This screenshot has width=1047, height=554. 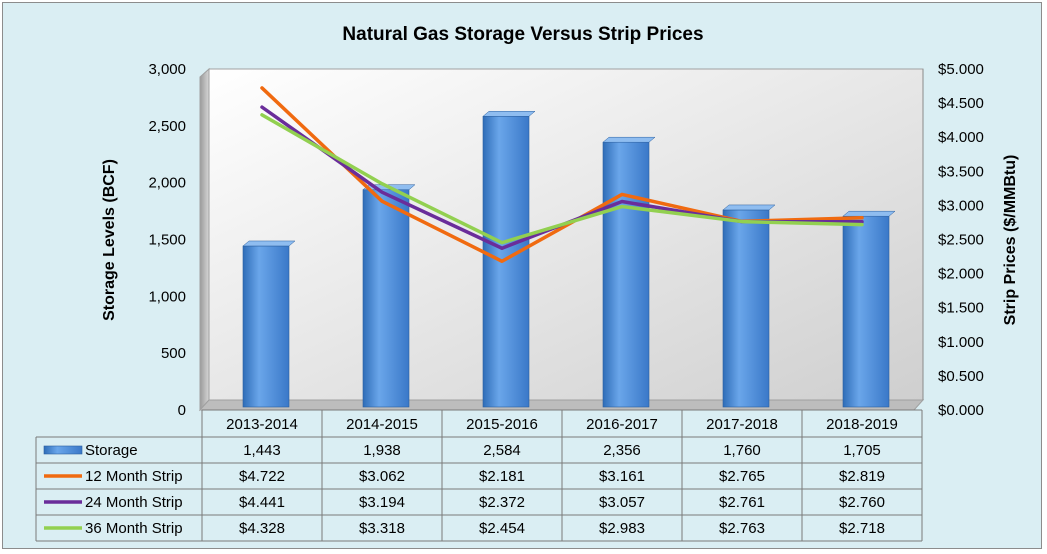 I want to click on table-cell: $2.372, so click(x=502, y=502).